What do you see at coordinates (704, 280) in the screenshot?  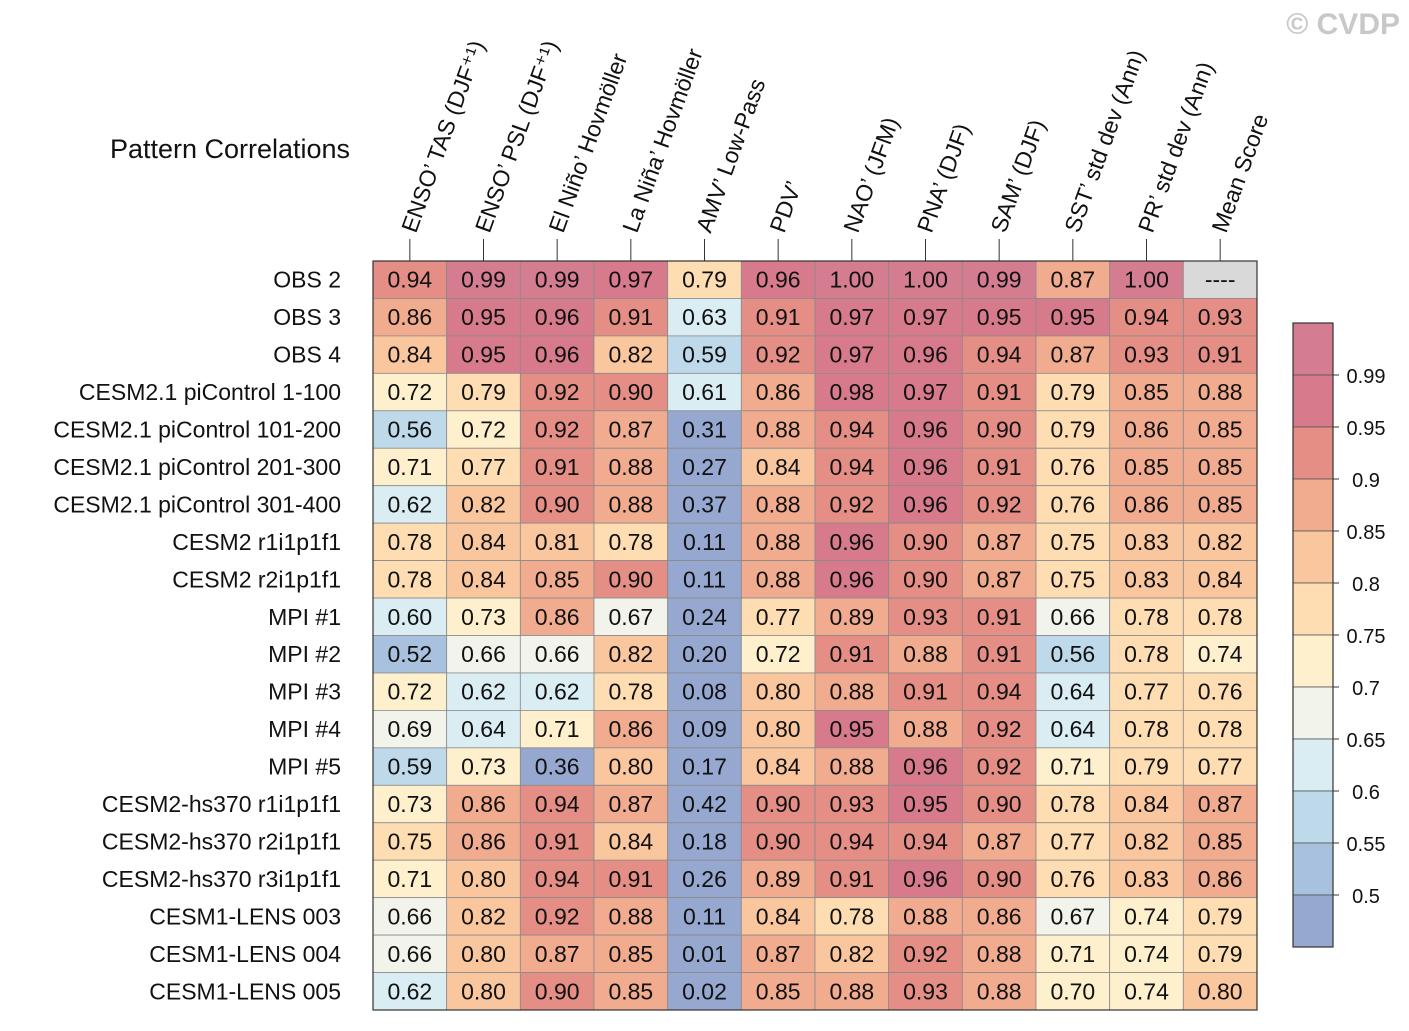 I see `cell-value-label: 0.79` at bounding box center [704, 280].